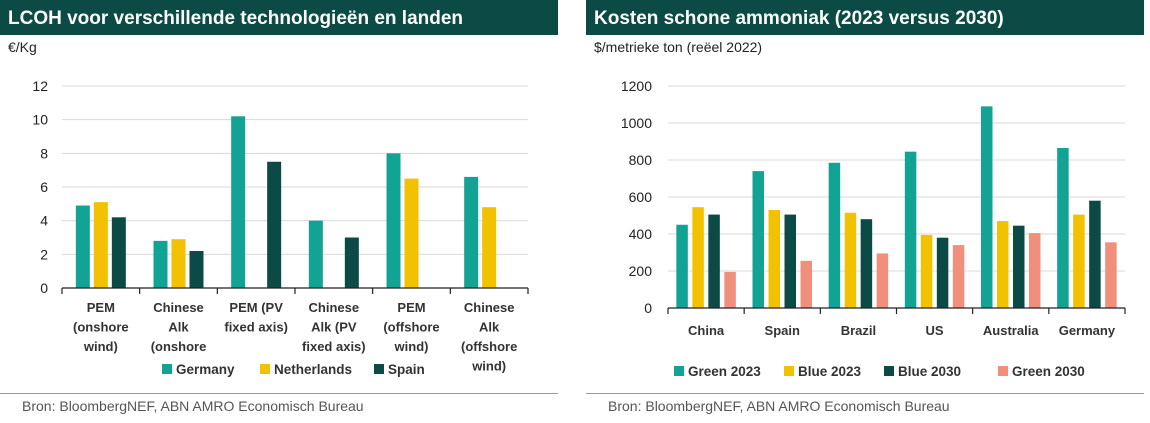 Image resolution: width=1150 pixels, height=423 pixels. What do you see at coordinates (830, 371) in the screenshot?
I see `legend-label: Blue 2023` at bounding box center [830, 371].